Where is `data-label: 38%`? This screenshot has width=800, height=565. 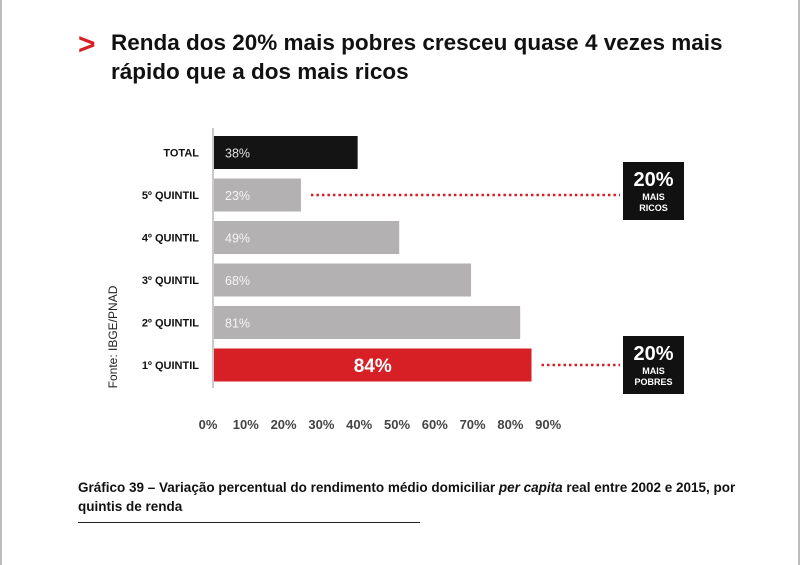
data-label: 38% is located at coordinates (237, 154).